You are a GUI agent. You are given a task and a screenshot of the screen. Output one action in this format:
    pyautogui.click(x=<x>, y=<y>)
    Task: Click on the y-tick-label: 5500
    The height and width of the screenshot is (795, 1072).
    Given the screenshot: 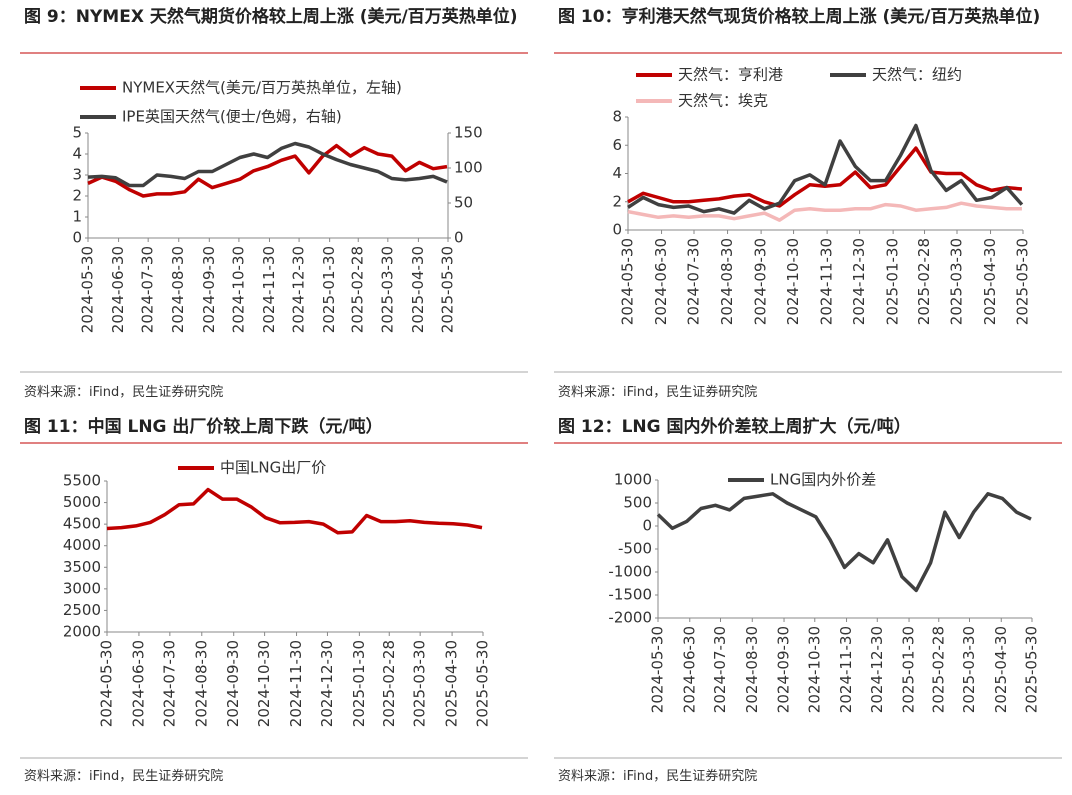 What is the action you would take?
    pyautogui.click(x=82, y=481)
    